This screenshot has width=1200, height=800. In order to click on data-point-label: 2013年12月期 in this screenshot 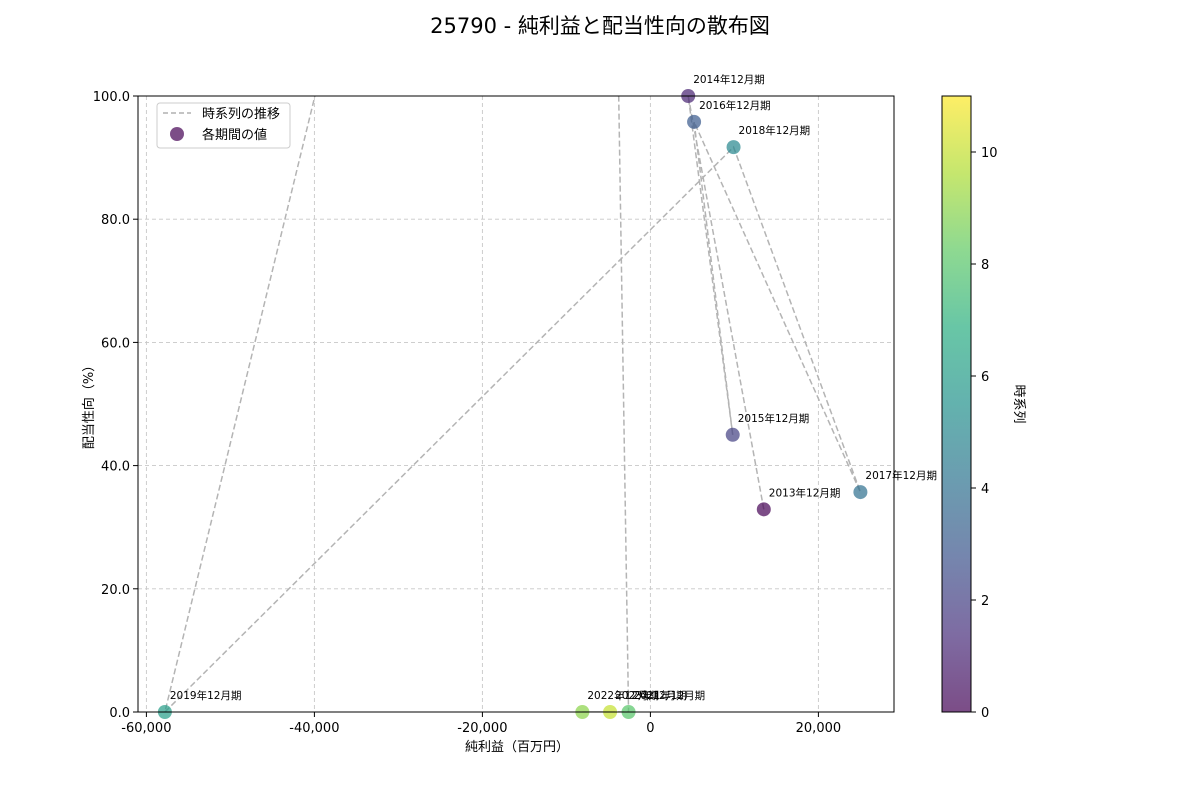, I will do `click(805, 492)`.